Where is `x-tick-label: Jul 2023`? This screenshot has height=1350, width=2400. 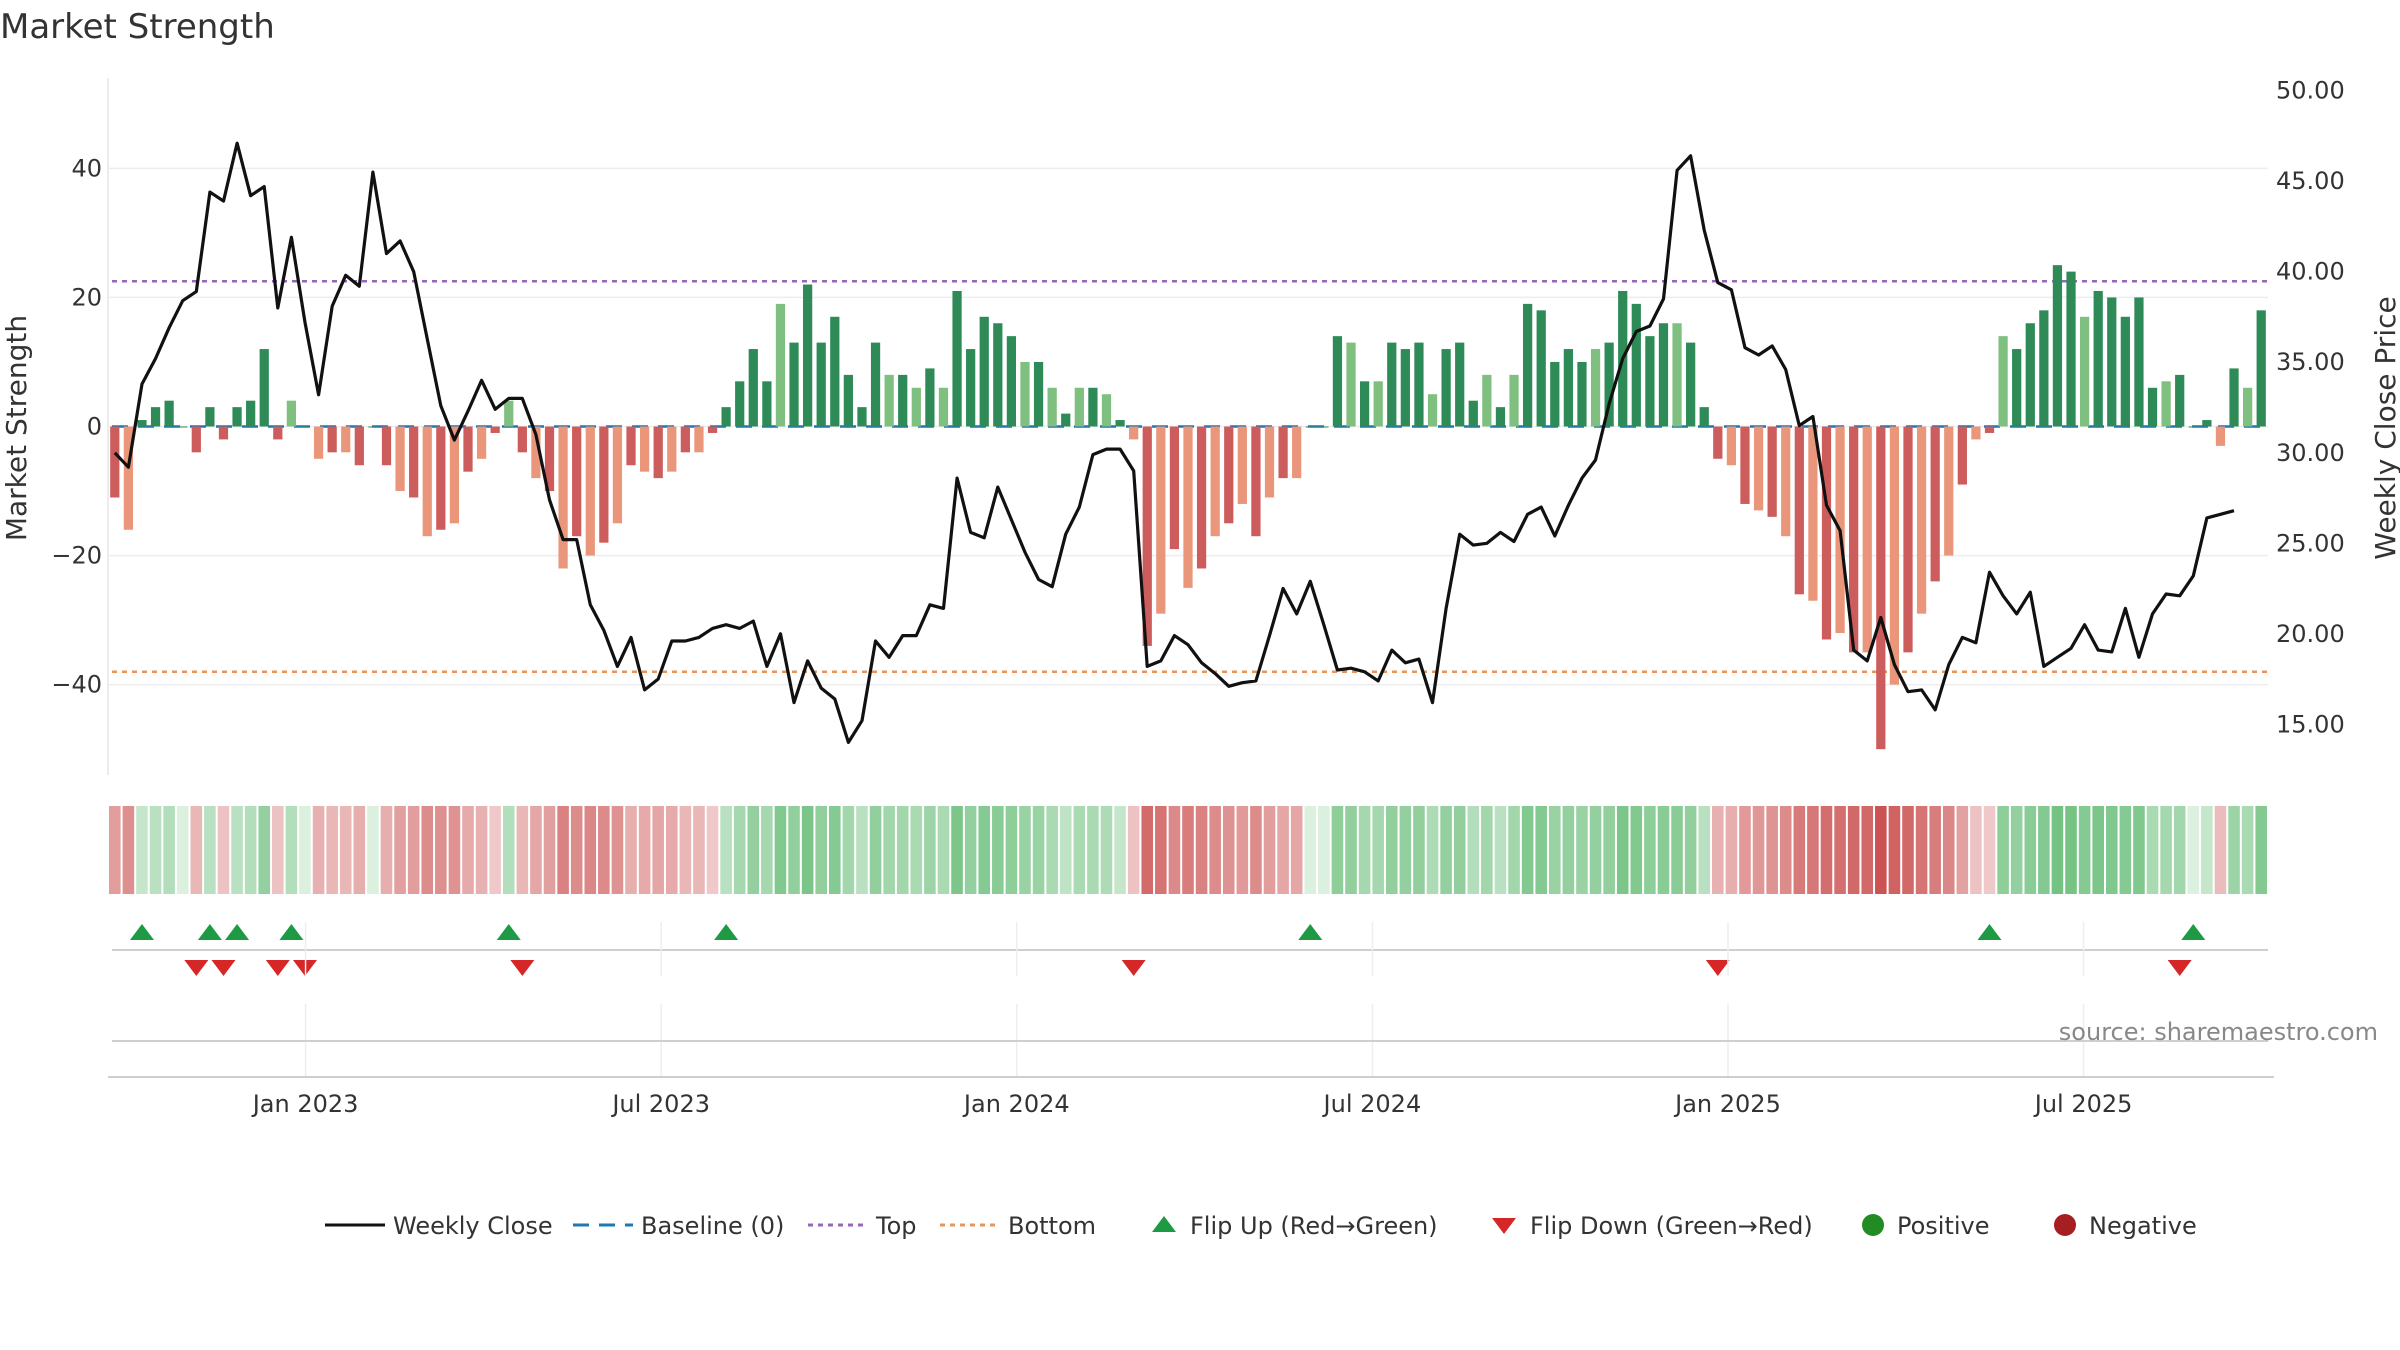
x-tick-label: Jul 2023 is located at coordinates (660, 1104).